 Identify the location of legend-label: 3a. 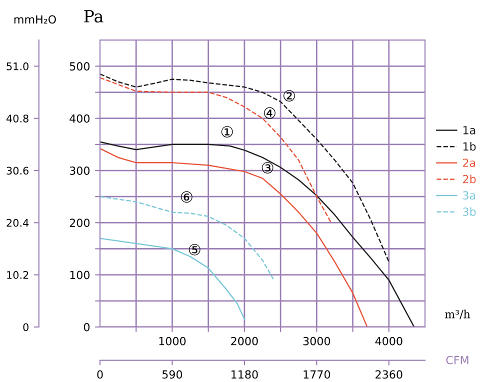
(469, 195).